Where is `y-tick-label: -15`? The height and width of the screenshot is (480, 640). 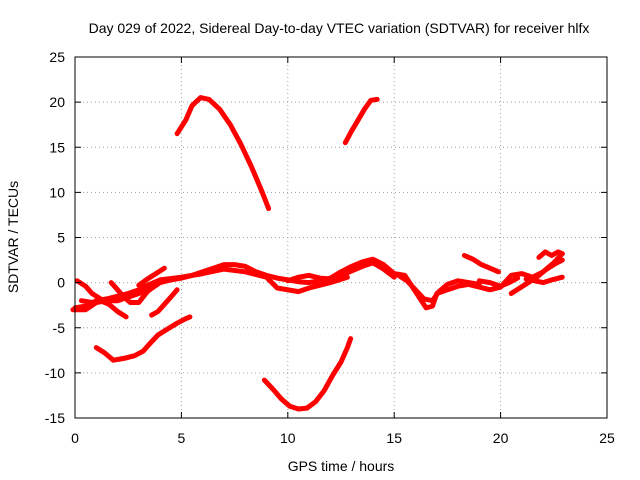
y-tick-label: -15 is located at coordinates (55, 418).